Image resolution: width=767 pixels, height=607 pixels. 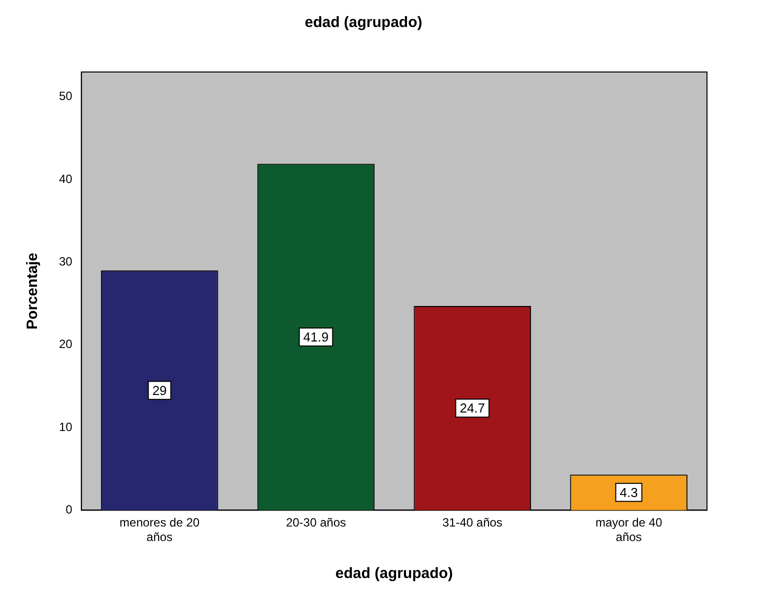 I want to click on x-tick-label: 20-30 años, so click(x=316, y=523).